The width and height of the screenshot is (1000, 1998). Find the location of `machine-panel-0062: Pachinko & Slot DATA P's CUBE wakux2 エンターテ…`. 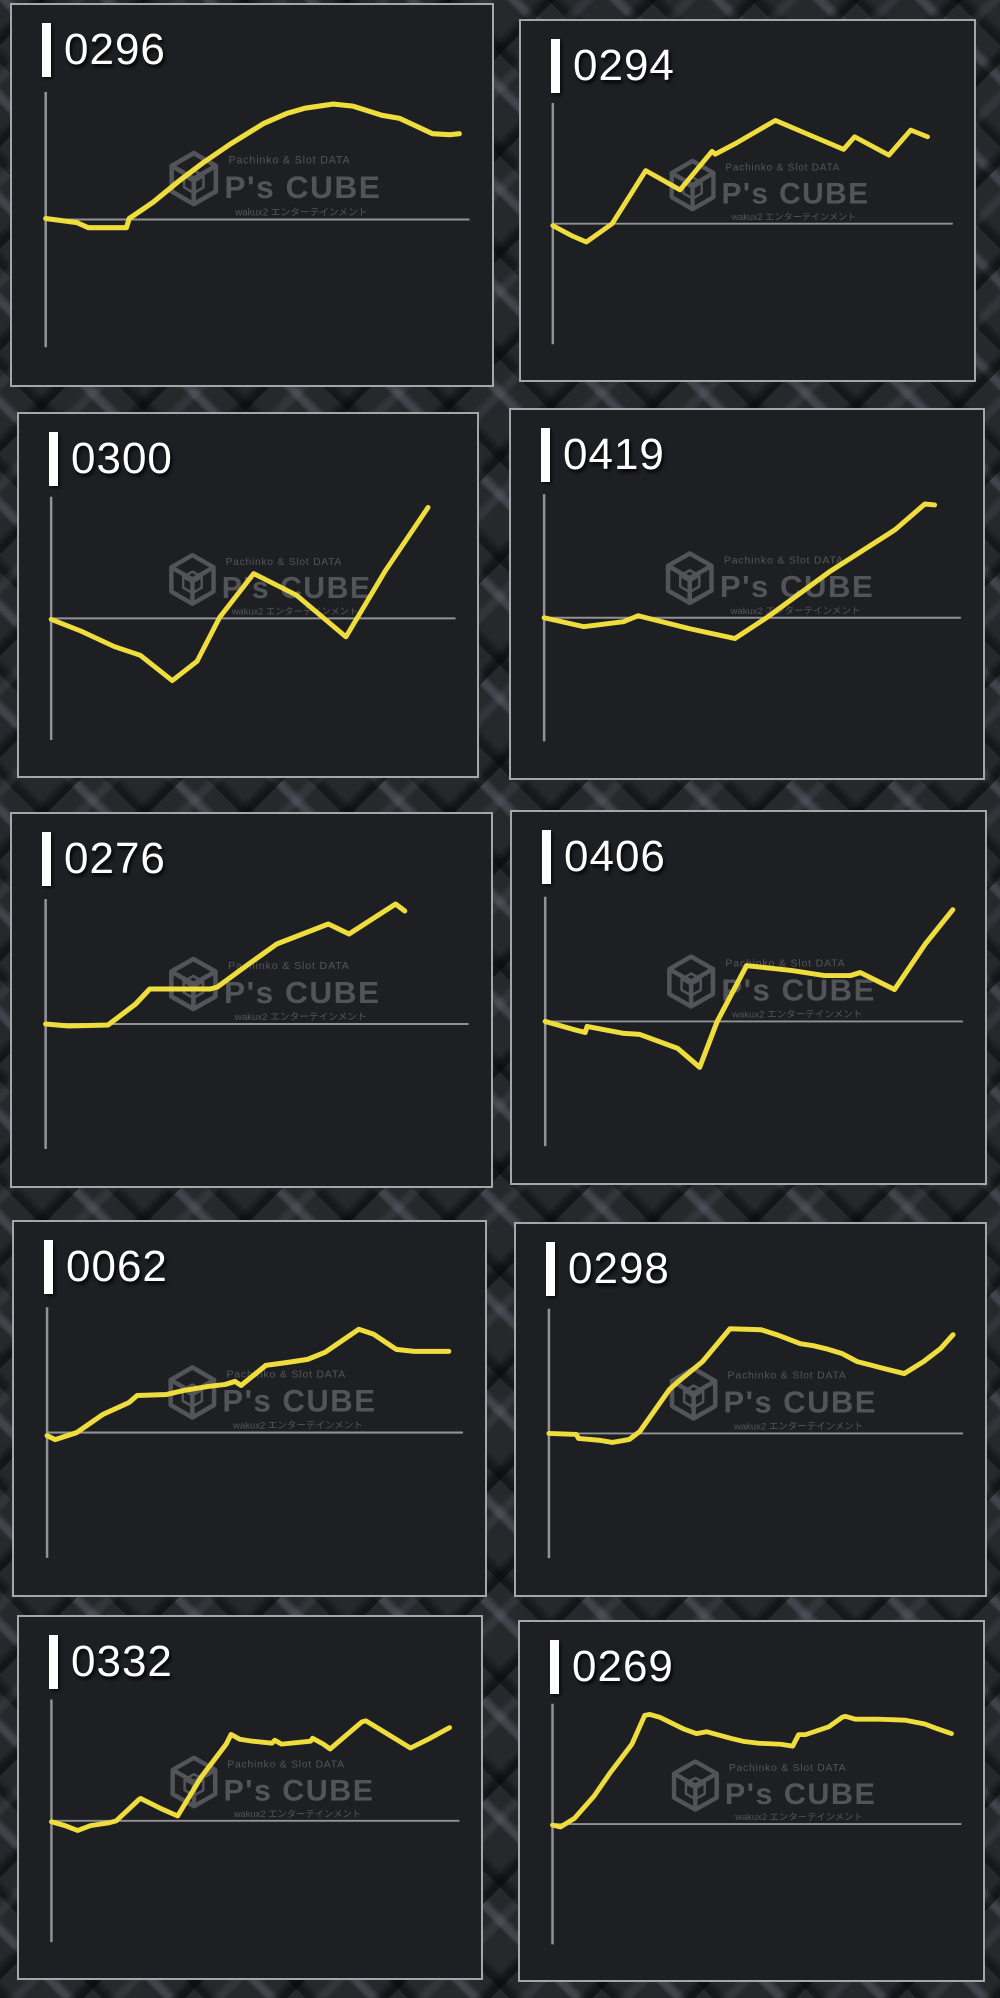

machine-panel-0062: Pachinko & Slot DATA P's CUBE wakux2 エンターテ… is located at coordinates (249, 1408).